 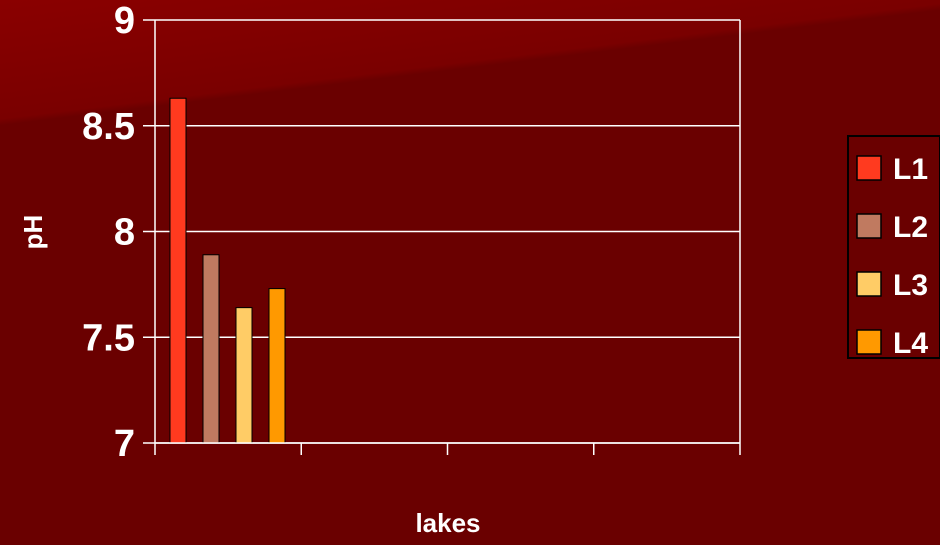 What do you see at coordinates (244, 375) in the screenshot?
I see `bar-l3` at bounding box center [244, 375].